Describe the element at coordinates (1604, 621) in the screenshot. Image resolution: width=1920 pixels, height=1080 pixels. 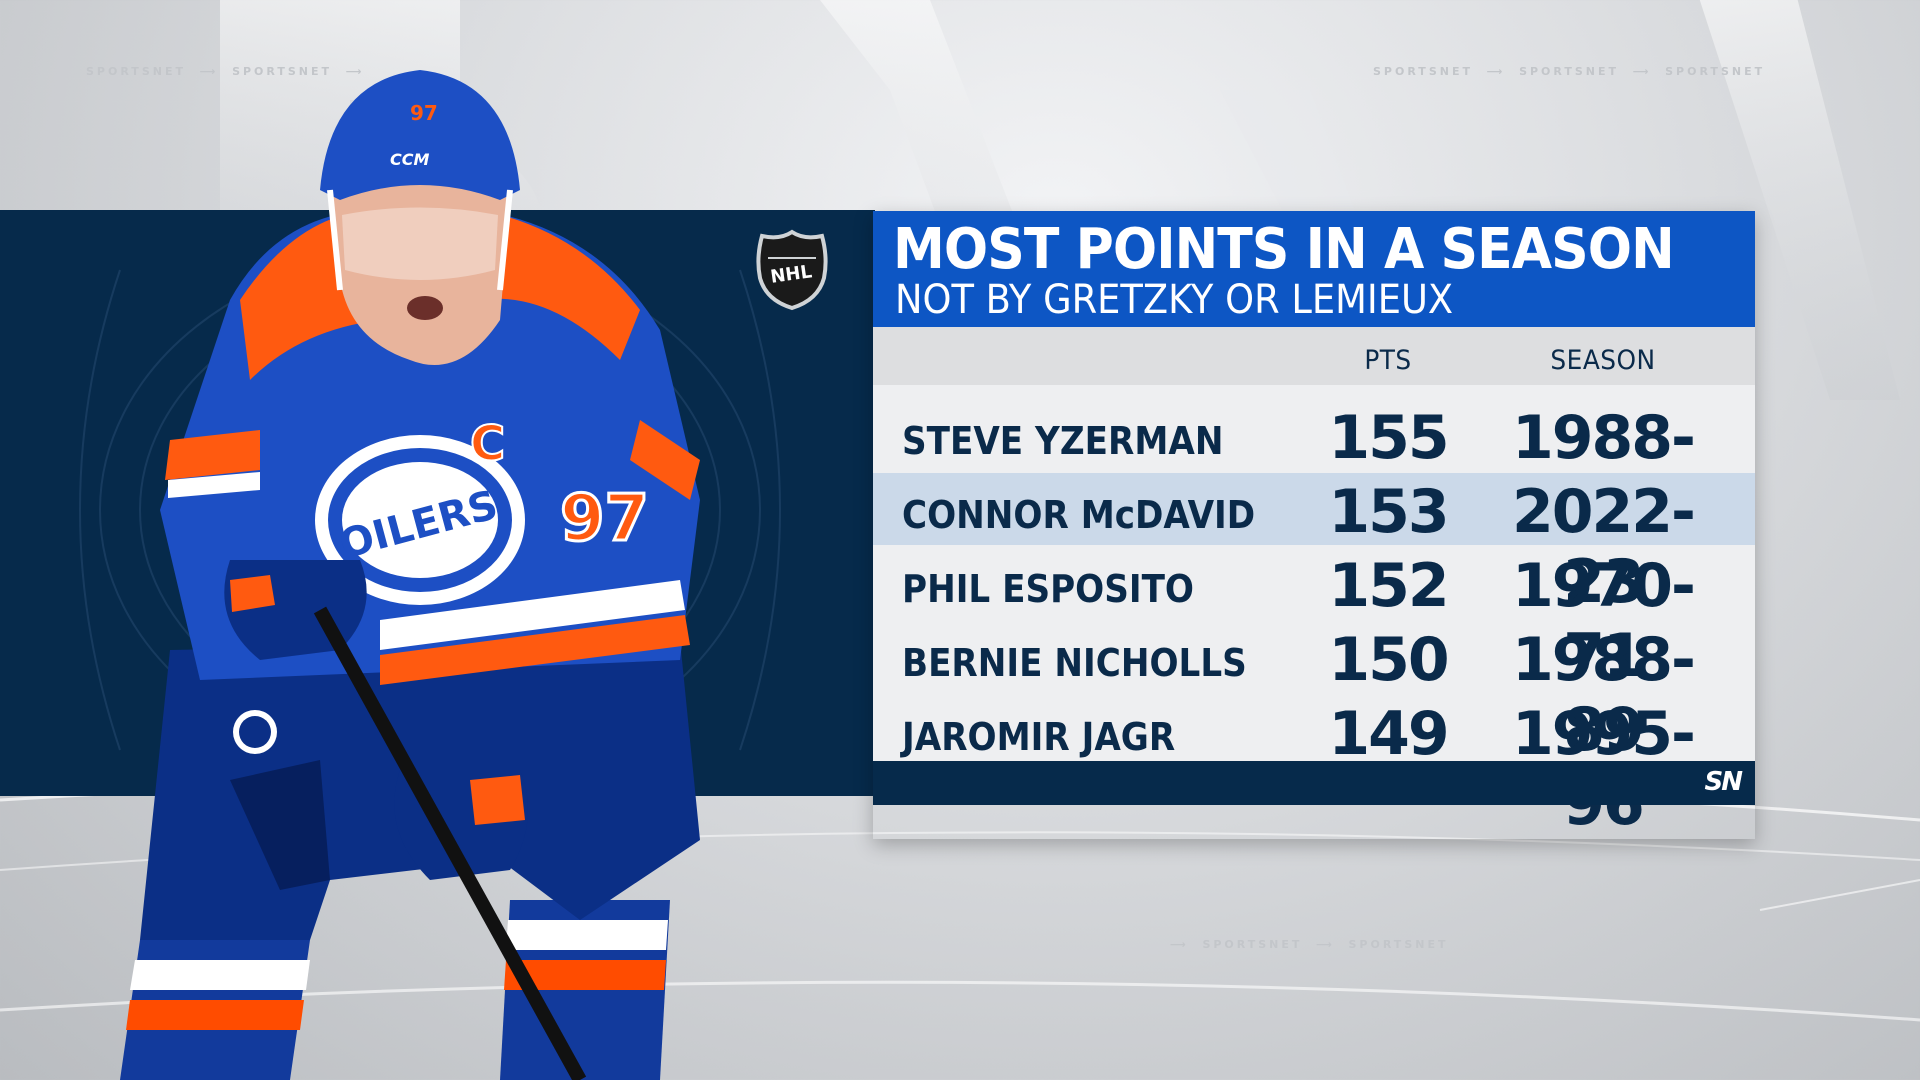
I see `season-value: 1970-71` at that location.